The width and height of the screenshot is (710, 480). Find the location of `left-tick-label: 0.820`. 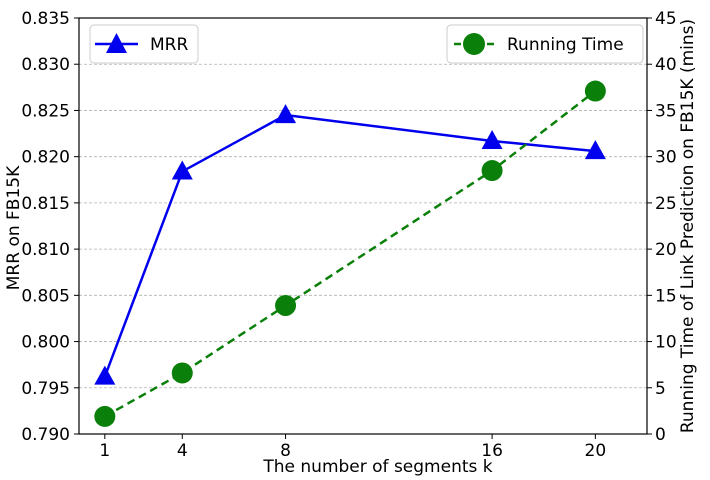

left-tick-label: 0.820 is located at coordinates (45, 158).